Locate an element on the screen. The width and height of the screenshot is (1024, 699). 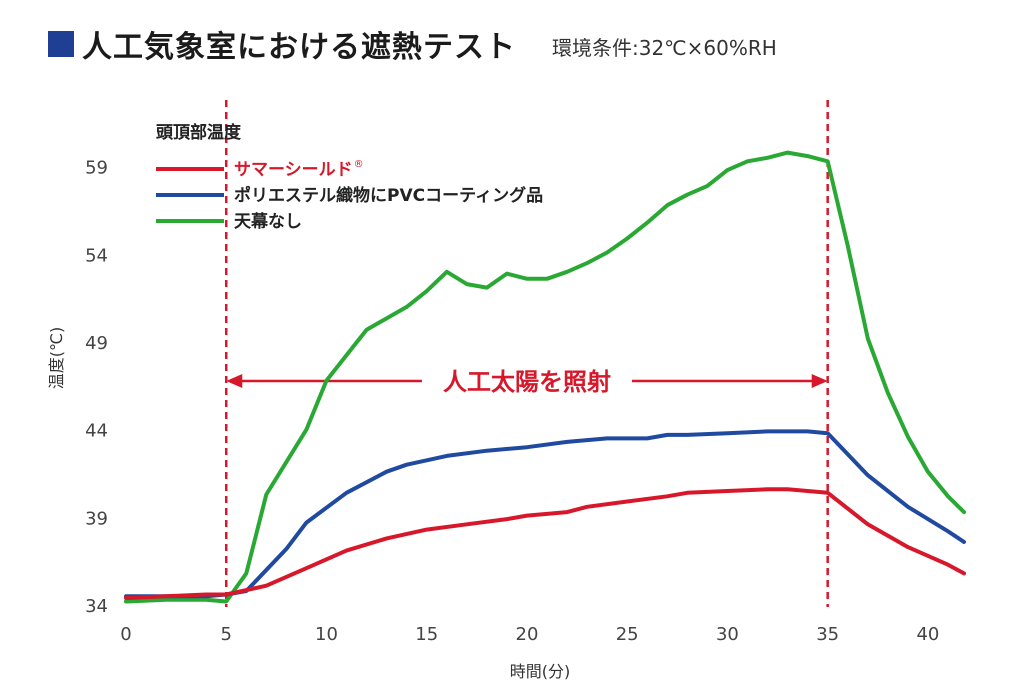
chart-title: 人工気象室における遮熱テスト is located at coordinates (299, 47).